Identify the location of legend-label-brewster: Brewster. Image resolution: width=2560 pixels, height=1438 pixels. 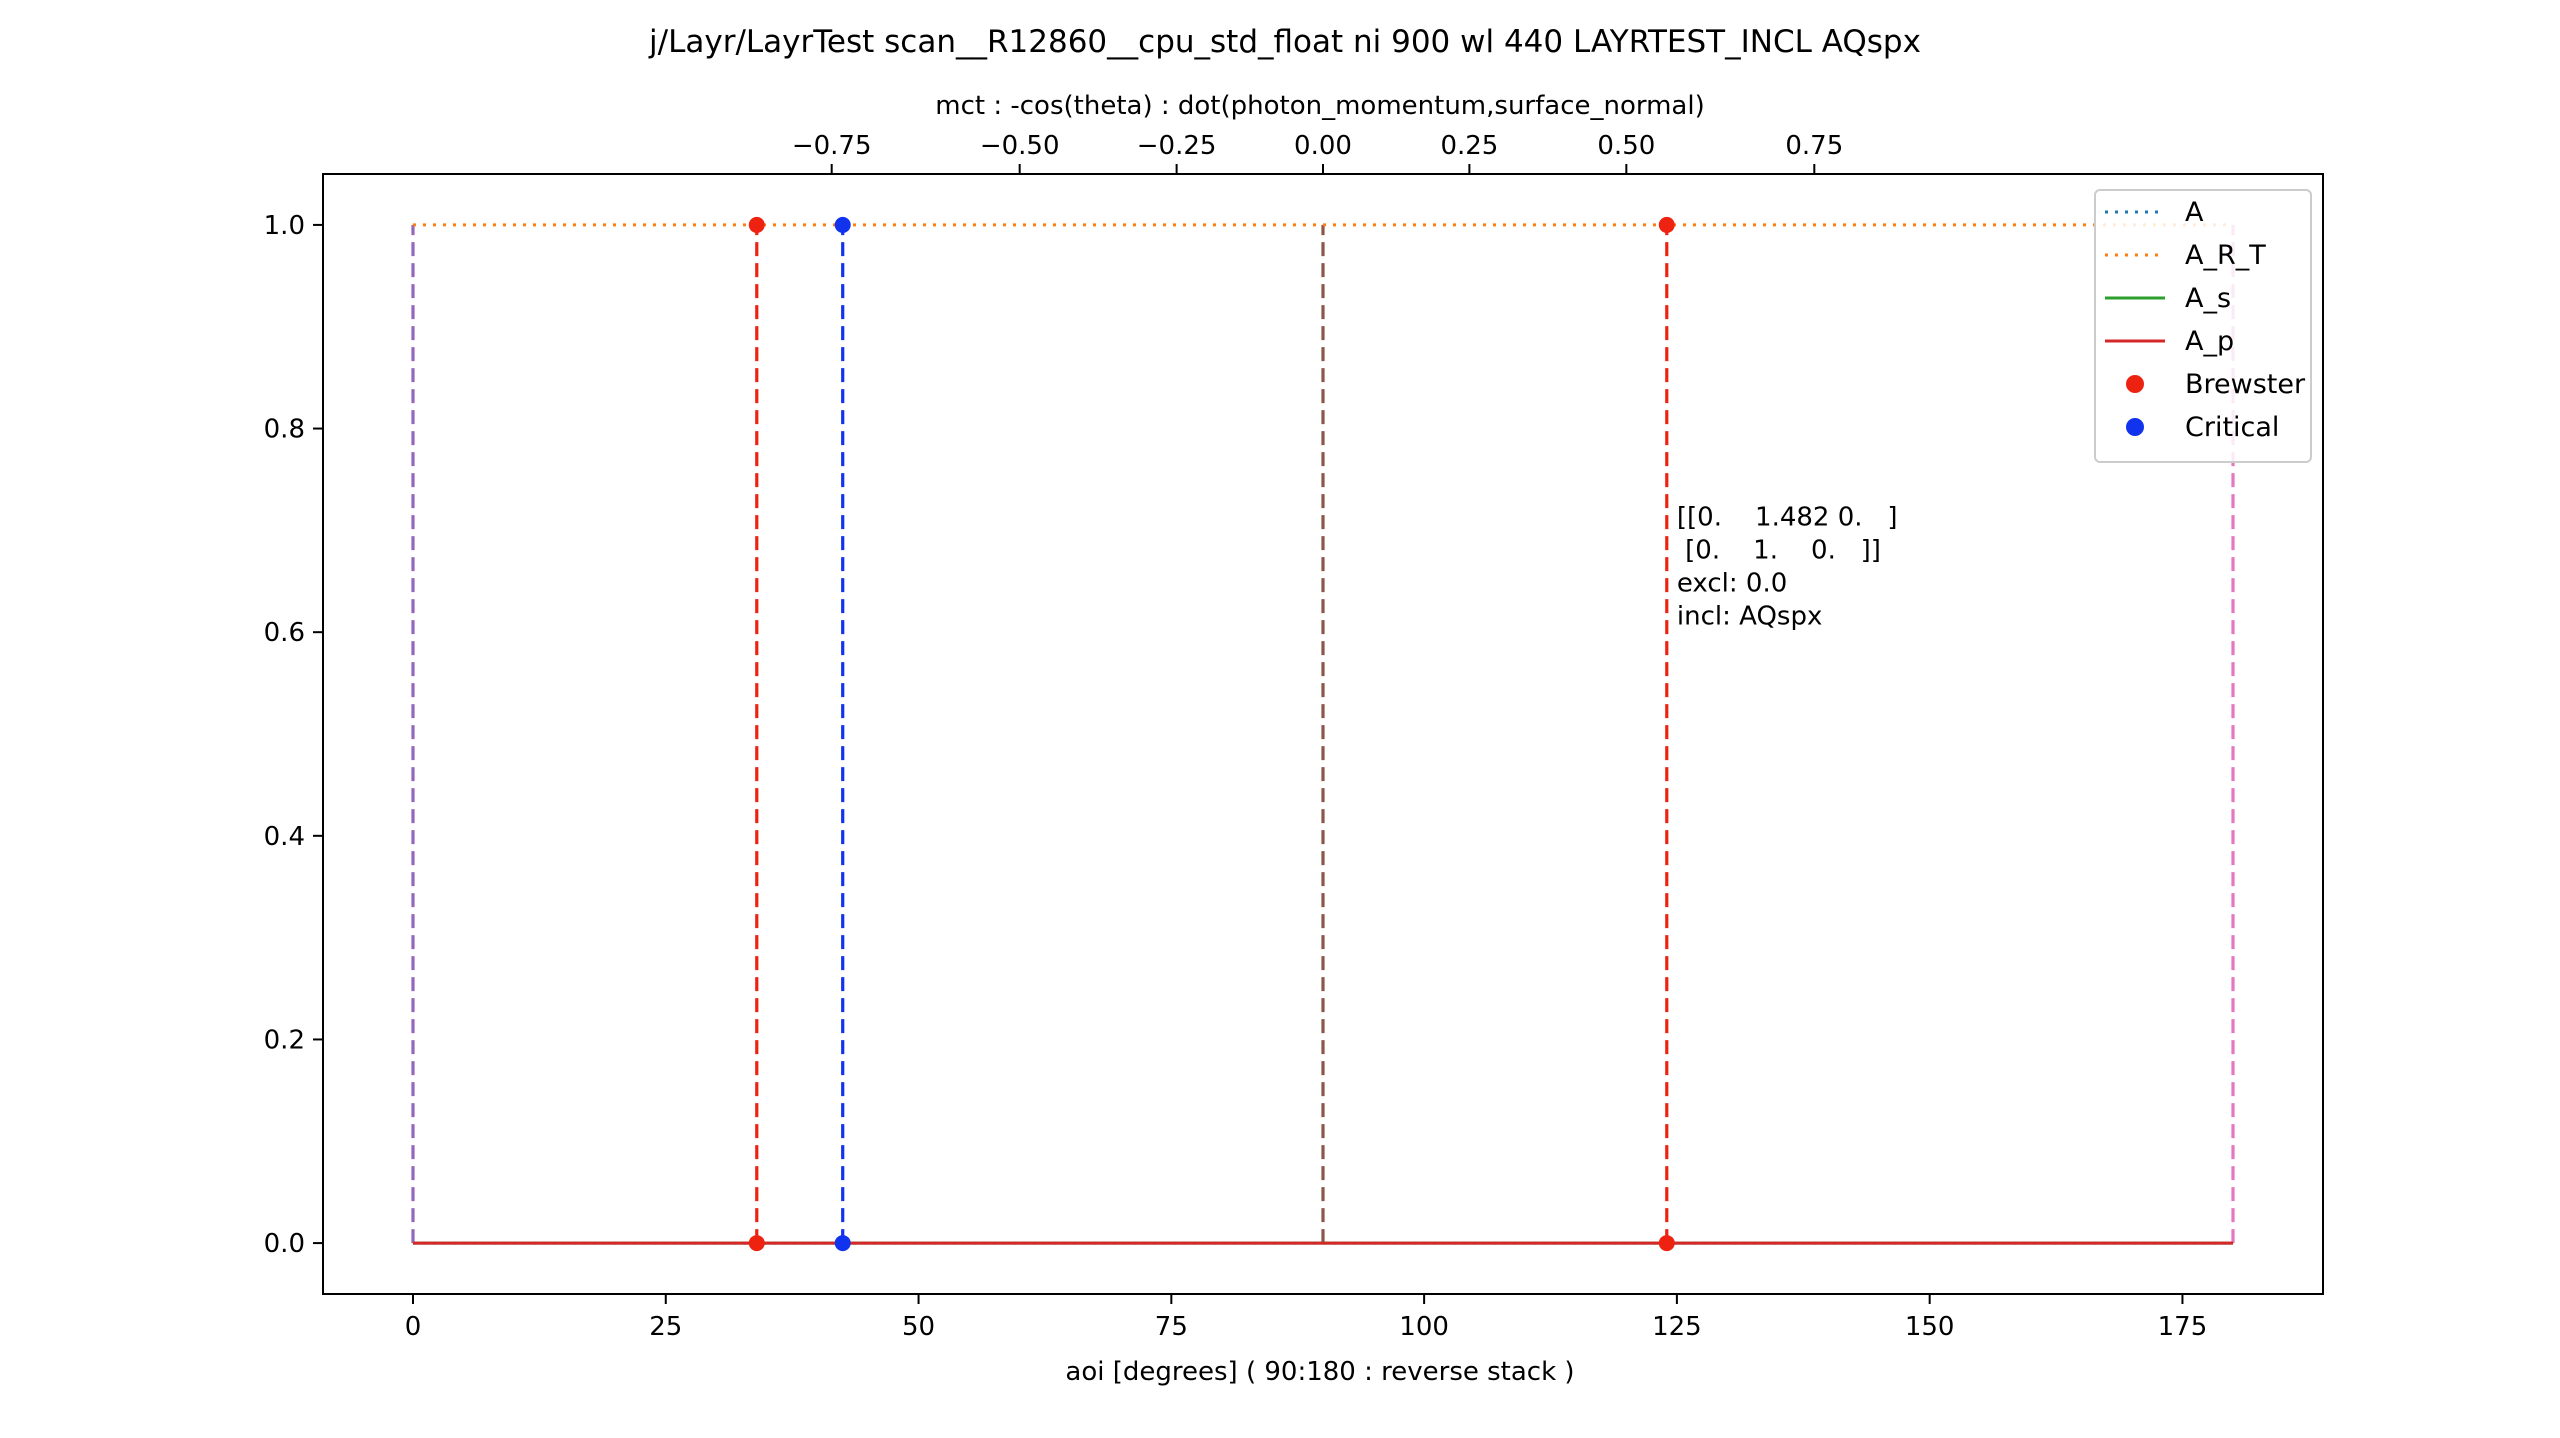
(2245, 384).